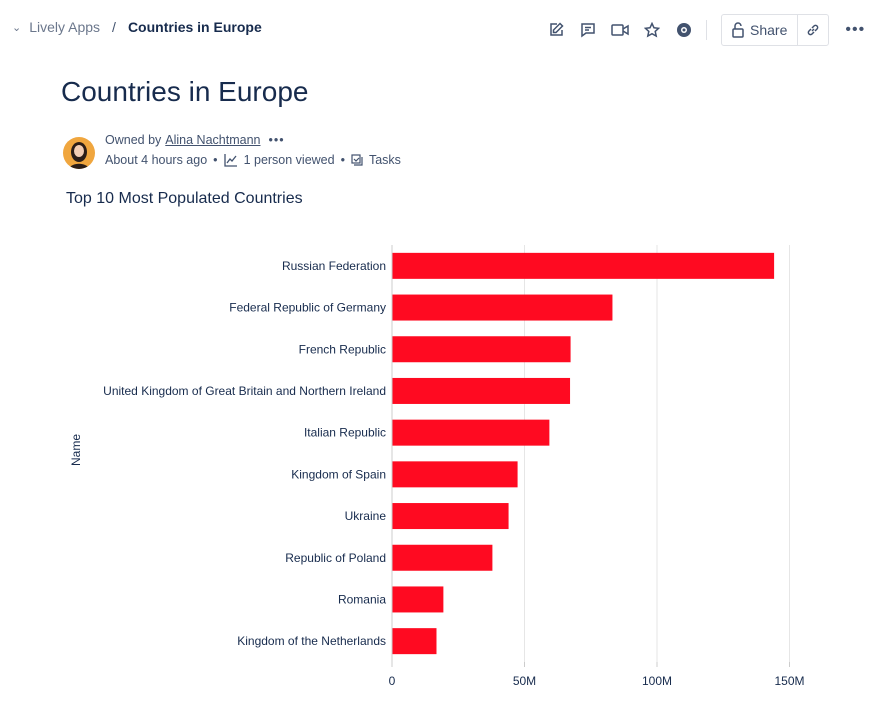  I want to click on chart-title: Top 10 Most Populated Countries, so click(184, 198).